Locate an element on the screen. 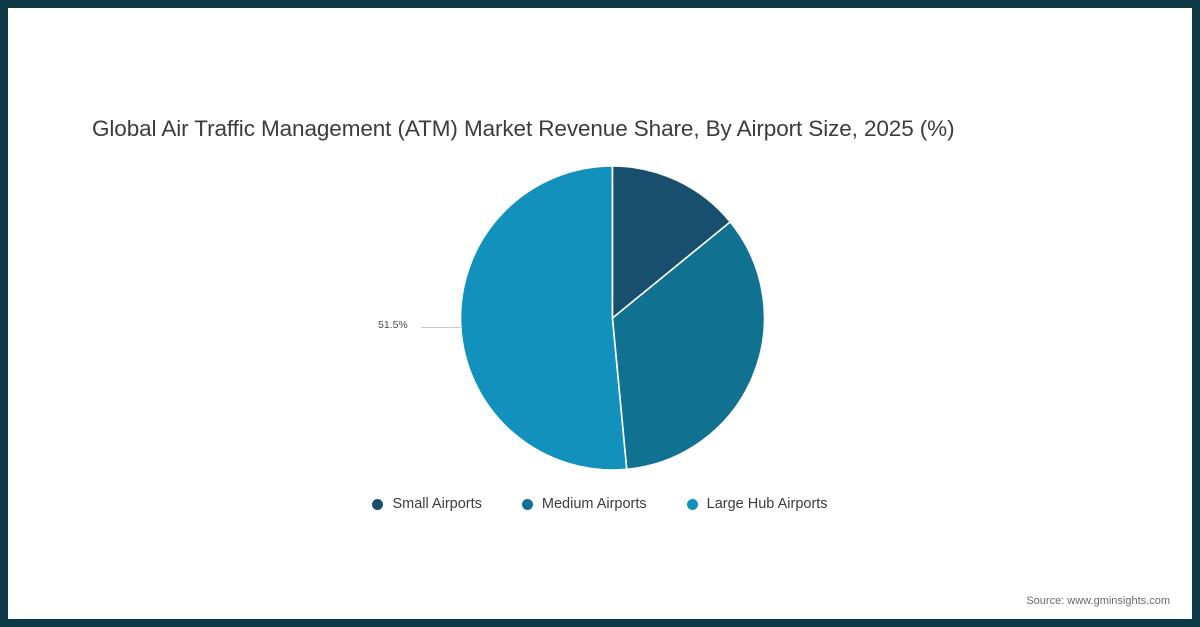 The width and height of the screenshot is (1200, 627). source-attribution: Source: www.gminsights.com is located at coordinates (1098, 601).